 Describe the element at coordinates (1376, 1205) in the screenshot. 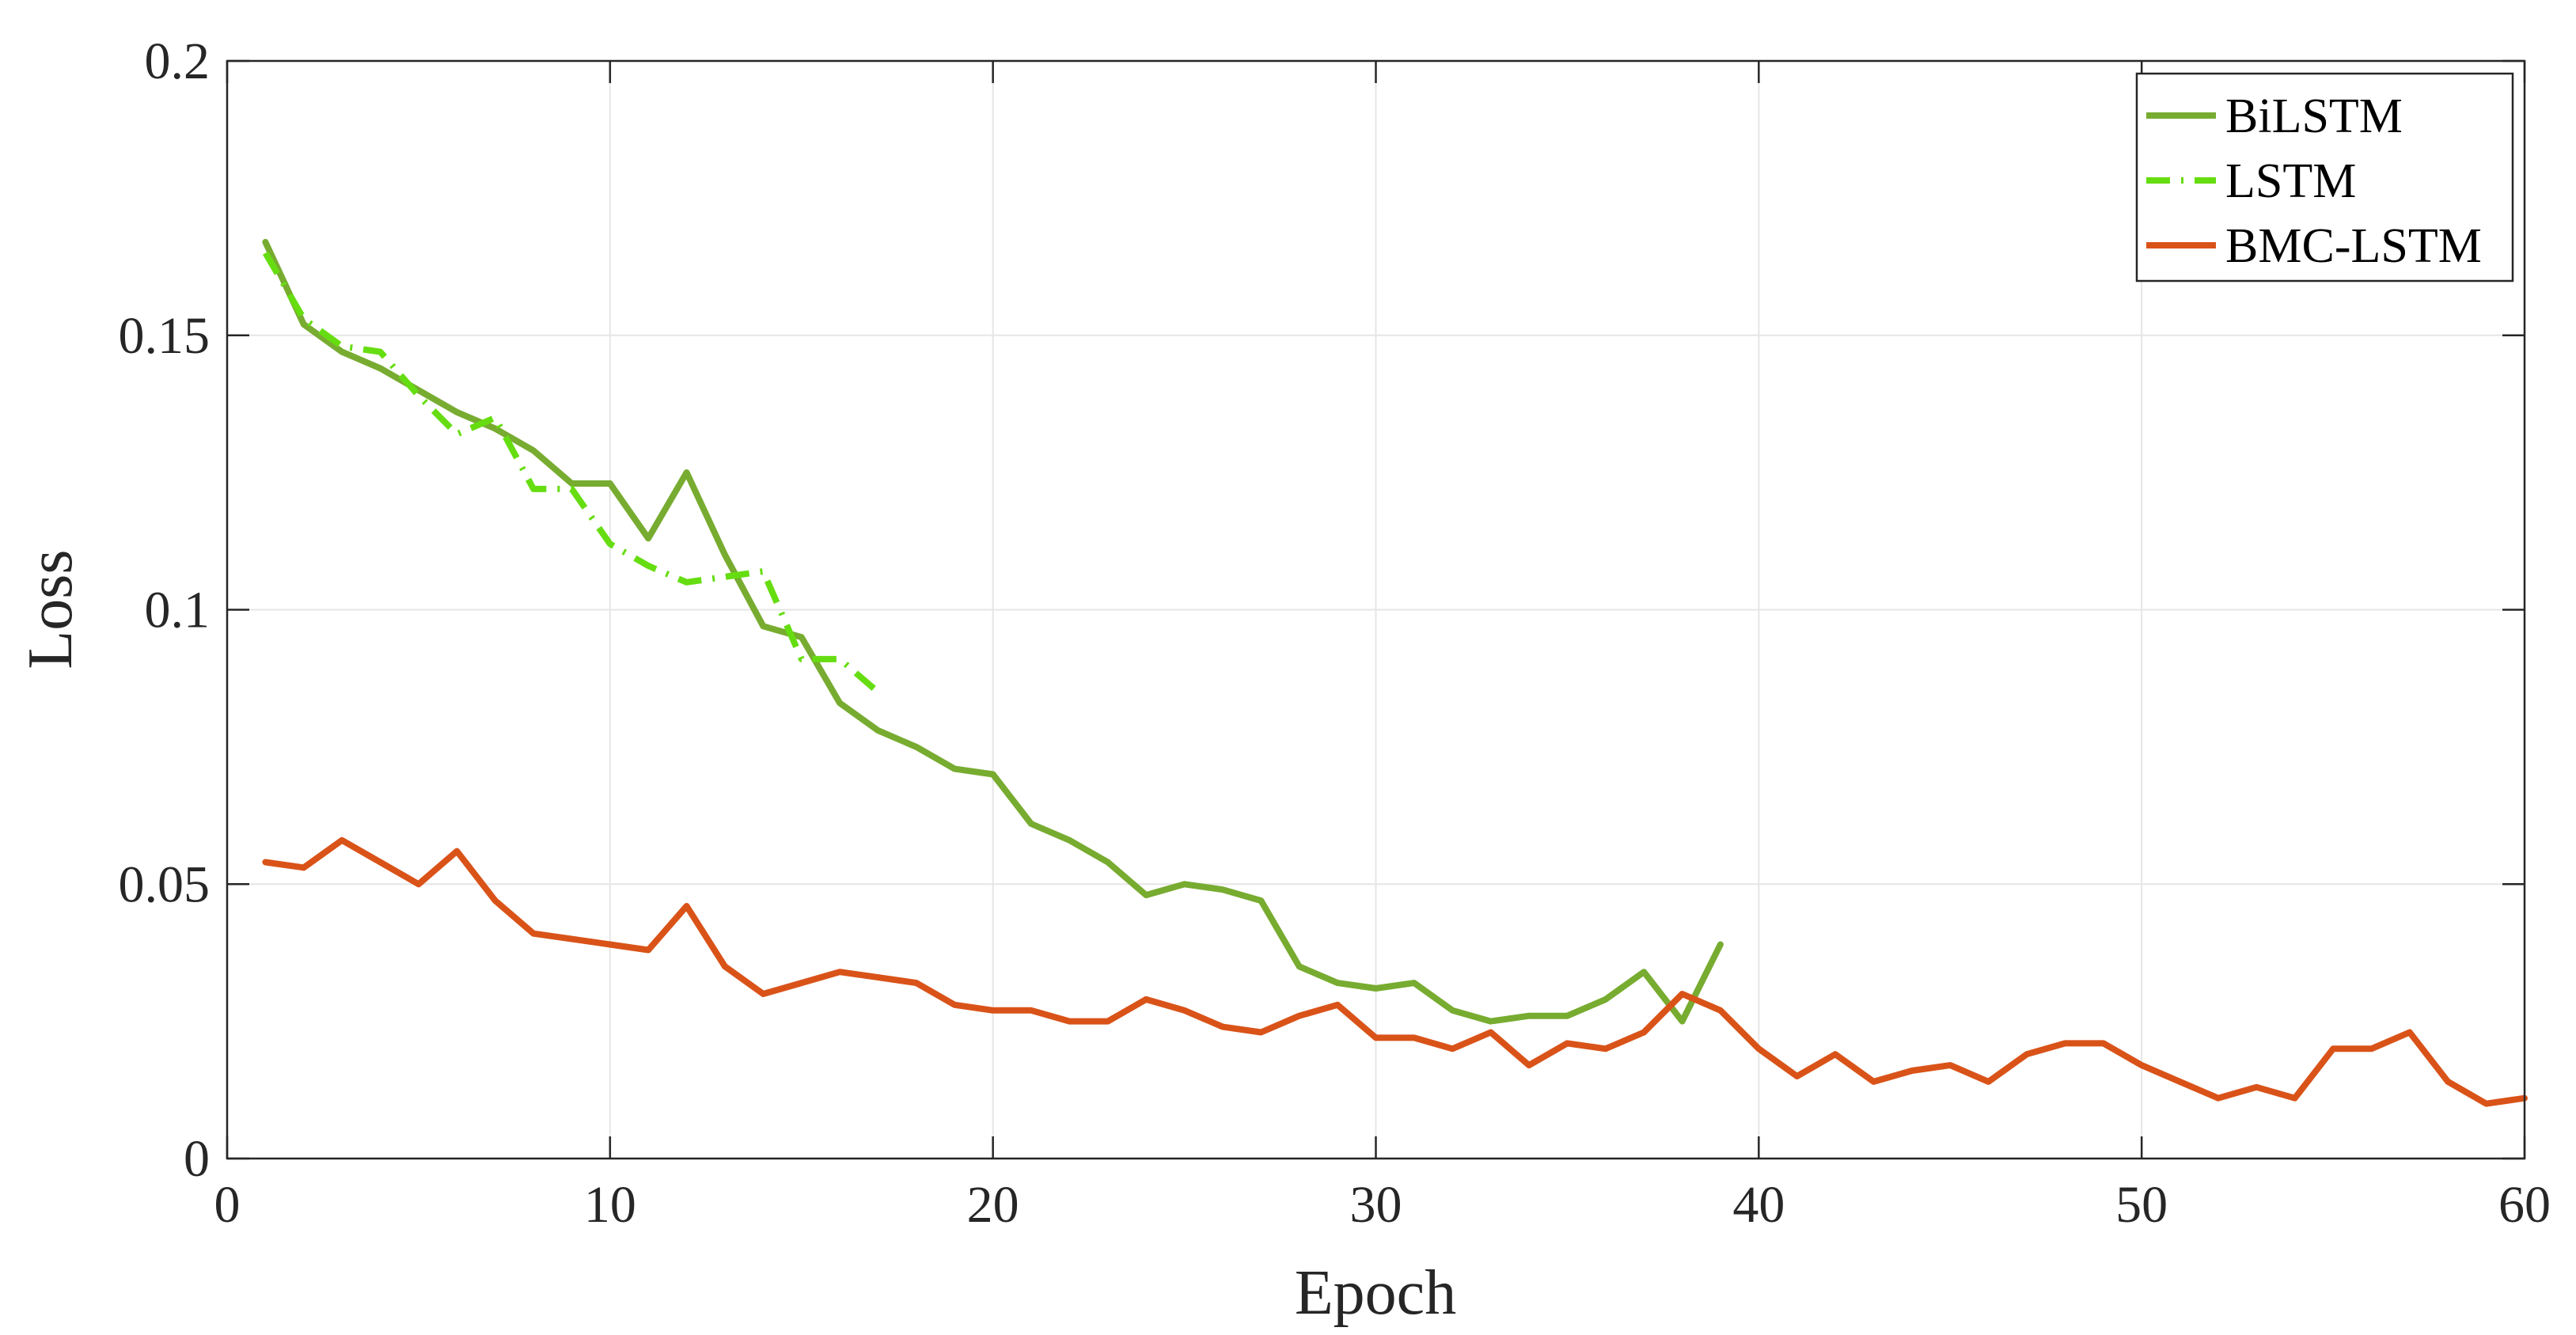

I see `x-tick-label: 30` at that location.